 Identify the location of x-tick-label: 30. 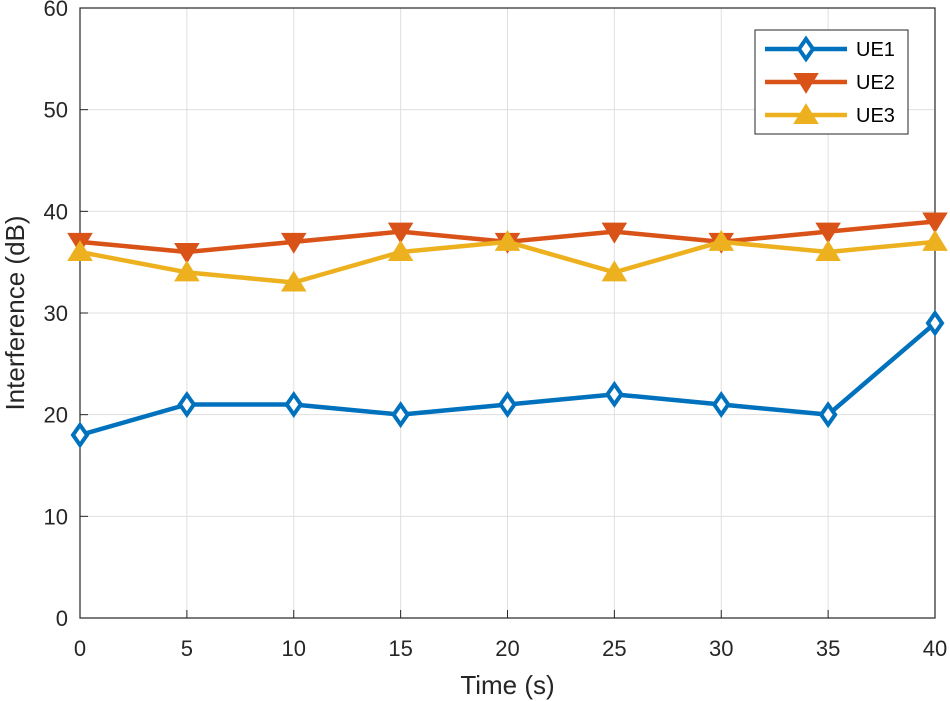
(721, 648).